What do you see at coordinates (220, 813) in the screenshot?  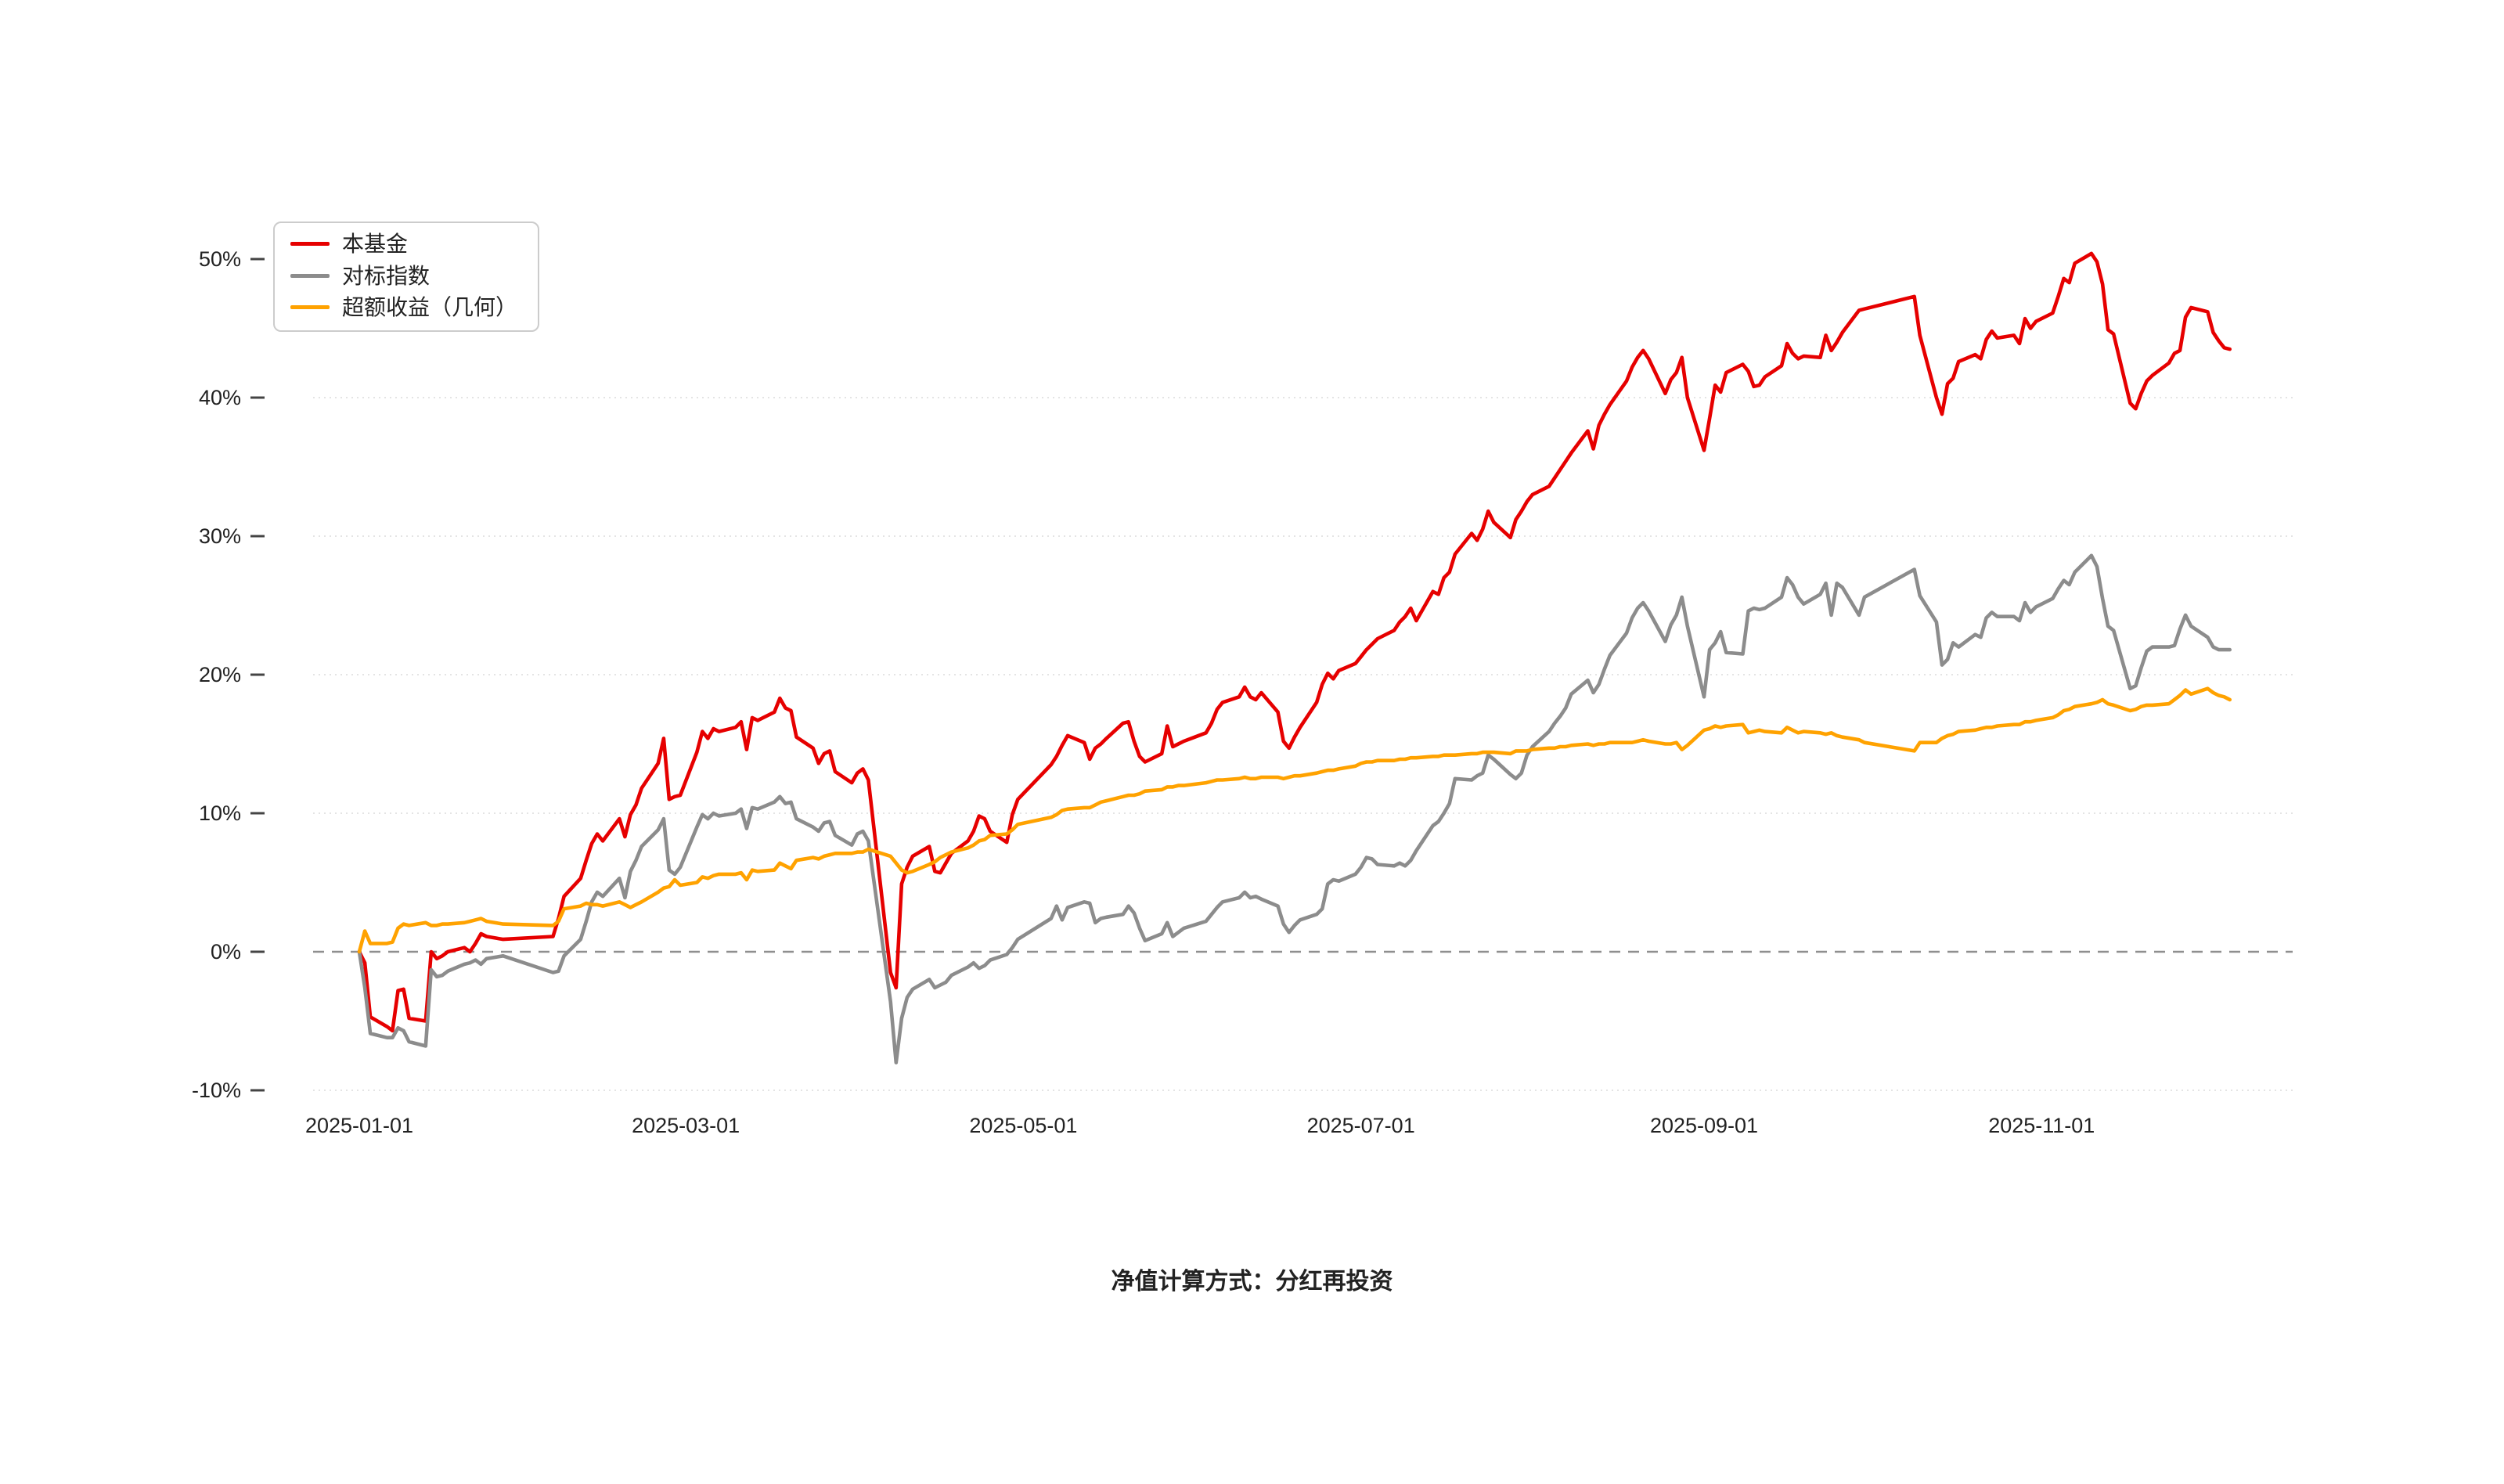 I see `y-tick-label: 10%` at bounding box center [220, 813].